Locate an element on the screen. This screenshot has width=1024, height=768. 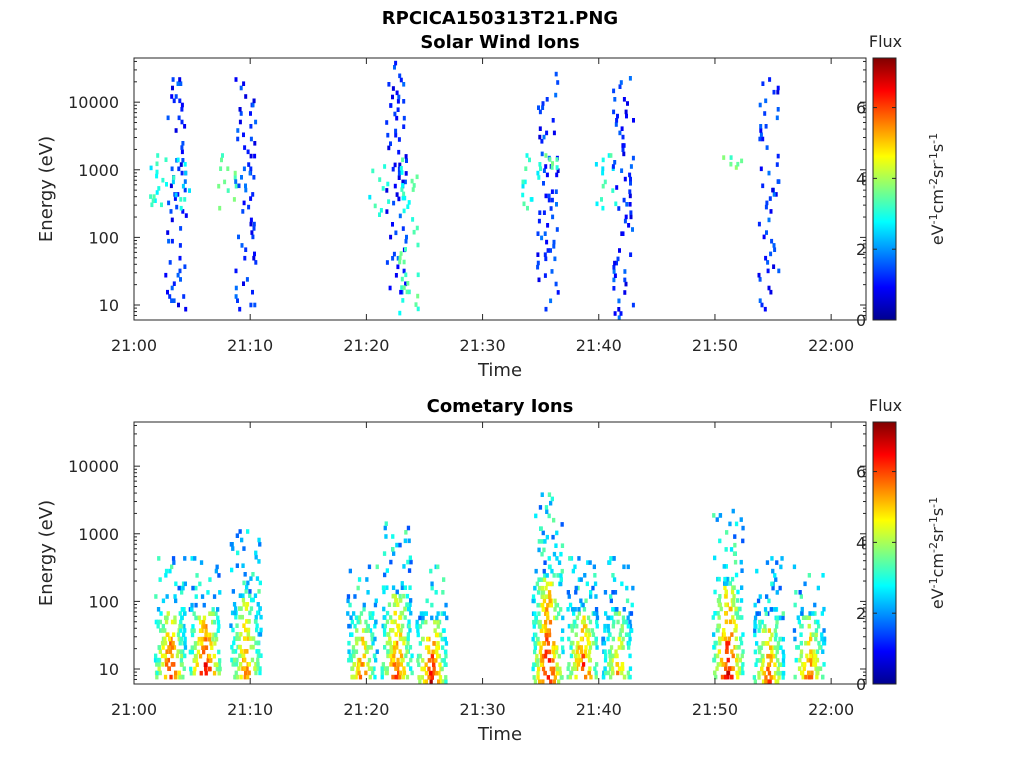
x-tick-label: 21:50 is located at coordinates (715, 345).